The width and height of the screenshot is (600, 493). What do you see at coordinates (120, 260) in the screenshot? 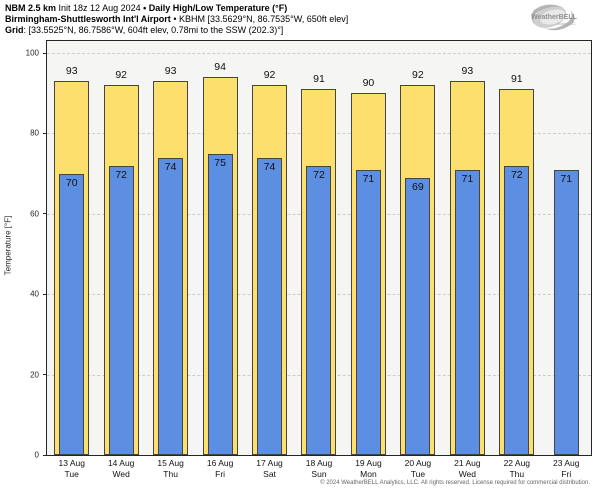
I see `bar-group: 92 72 14 Aug Wed` at bounding box center [120, 260].